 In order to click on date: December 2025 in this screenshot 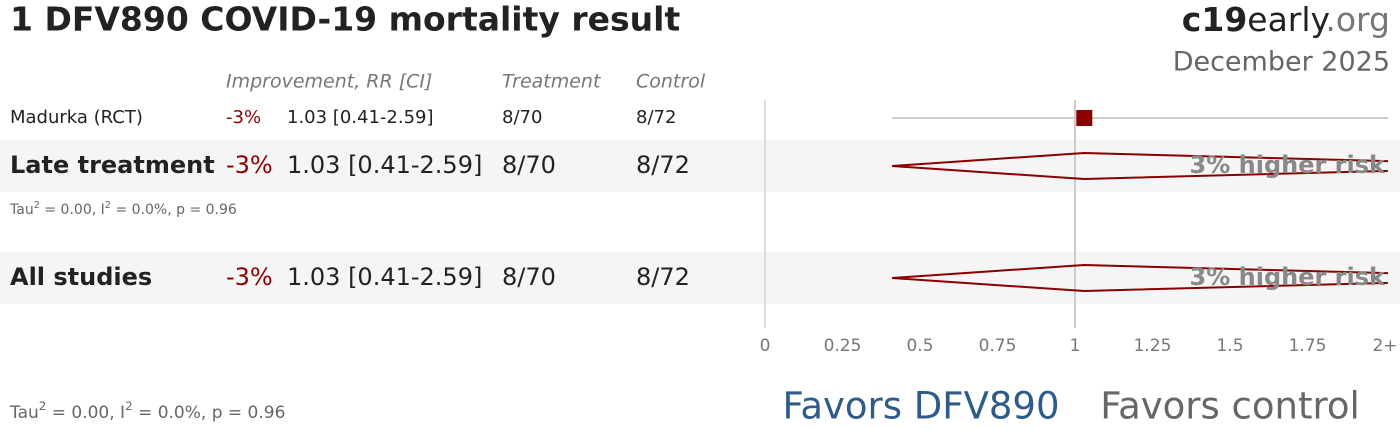, I will do `click(1281, 62)`.